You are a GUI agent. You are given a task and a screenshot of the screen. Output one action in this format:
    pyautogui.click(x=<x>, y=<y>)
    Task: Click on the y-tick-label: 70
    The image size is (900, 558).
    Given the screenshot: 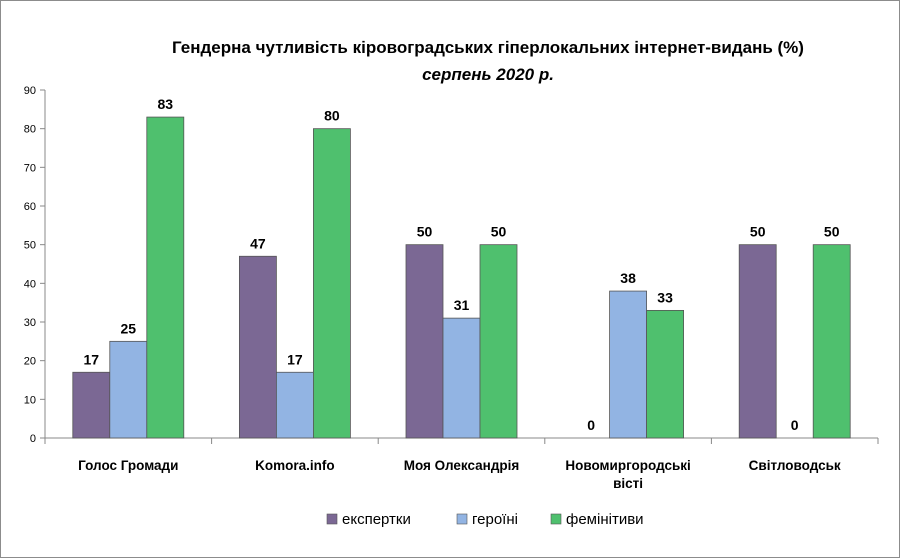 What is the action you would take?
    pyautogui.click(x=30, y=168)
    